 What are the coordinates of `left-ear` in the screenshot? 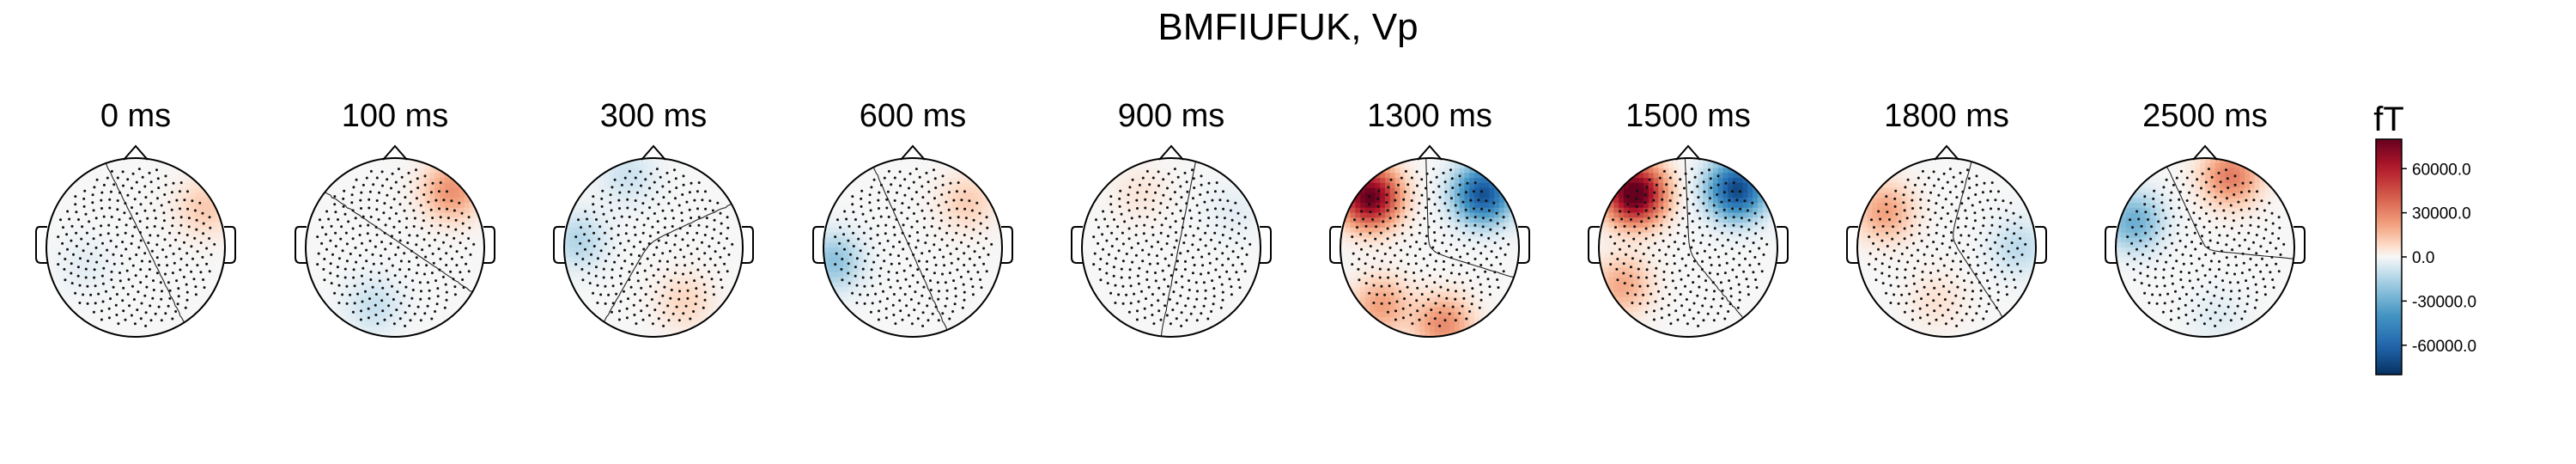 It's located at (559, 245).